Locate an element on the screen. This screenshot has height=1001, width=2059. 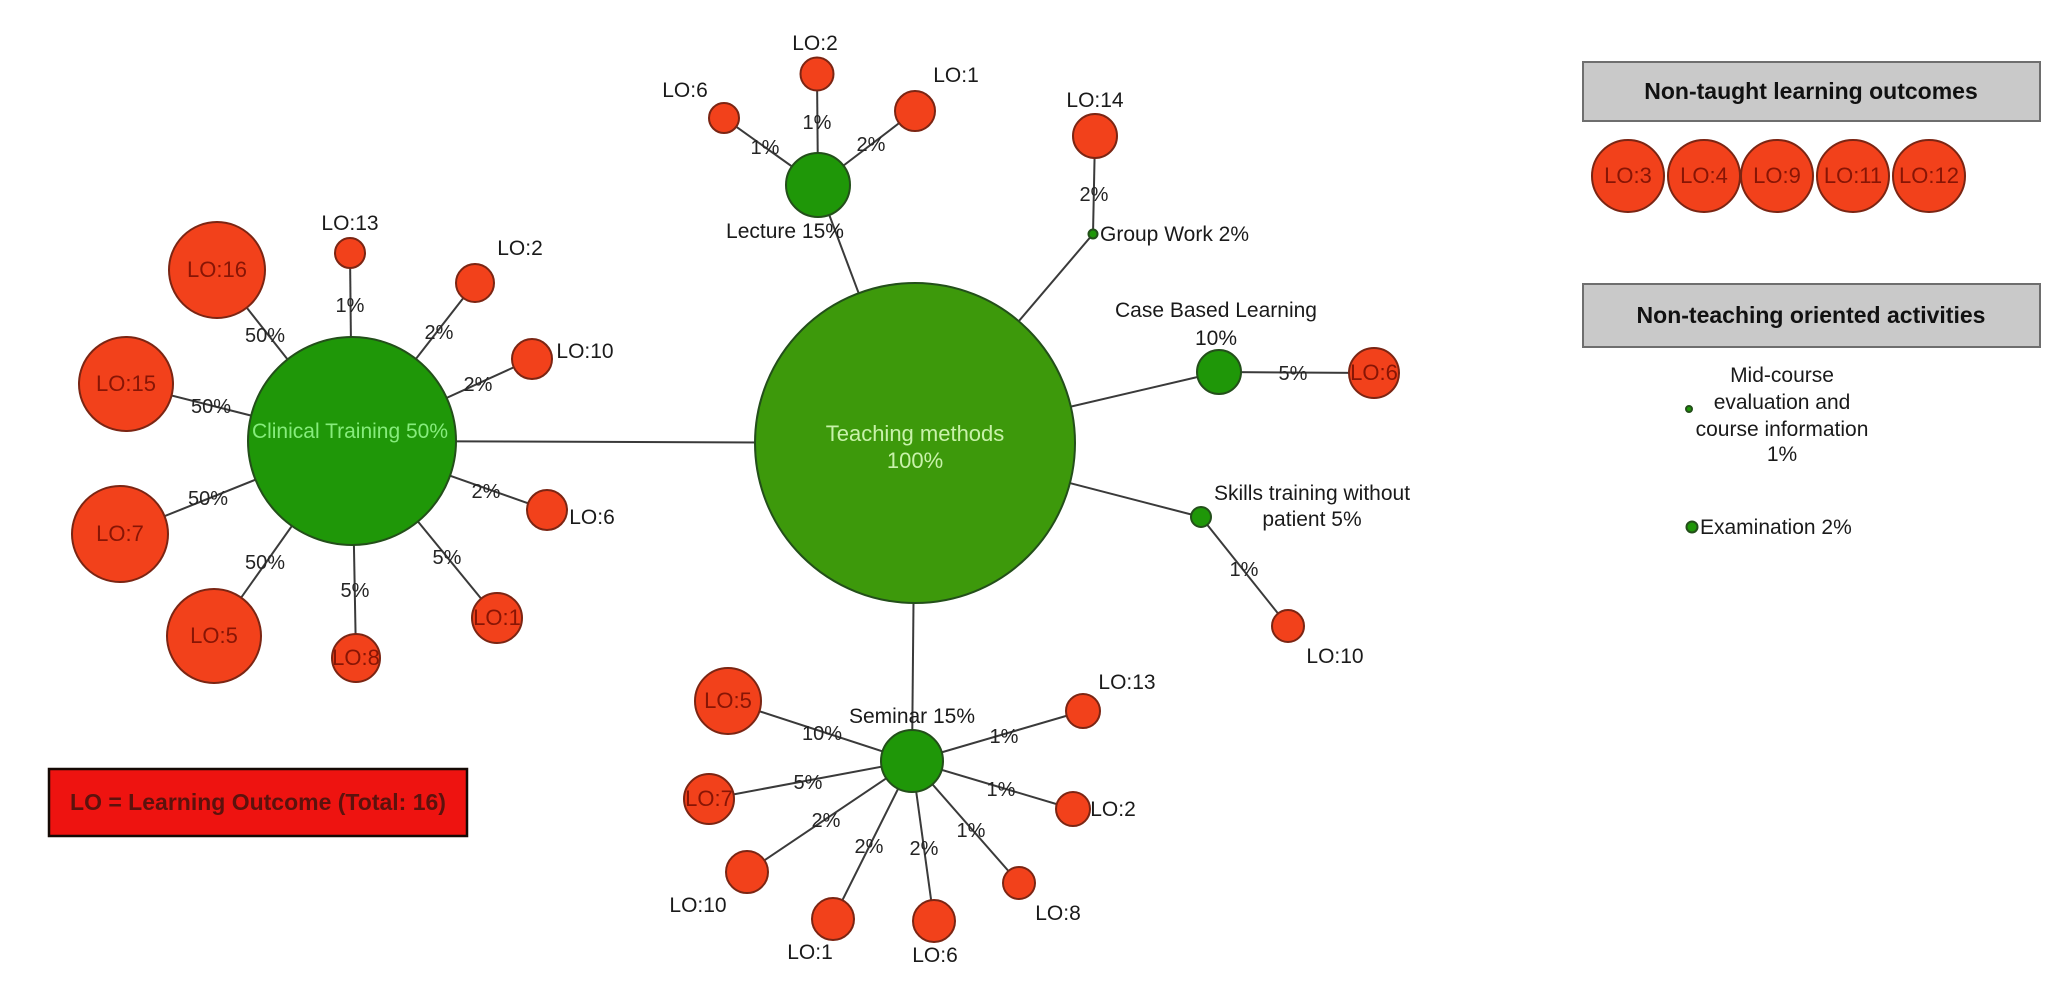
svg-text:LO = Learning Outcome (Total:: LO = Learning Outcome (Total: 16) is located at coordinates (258, 802).